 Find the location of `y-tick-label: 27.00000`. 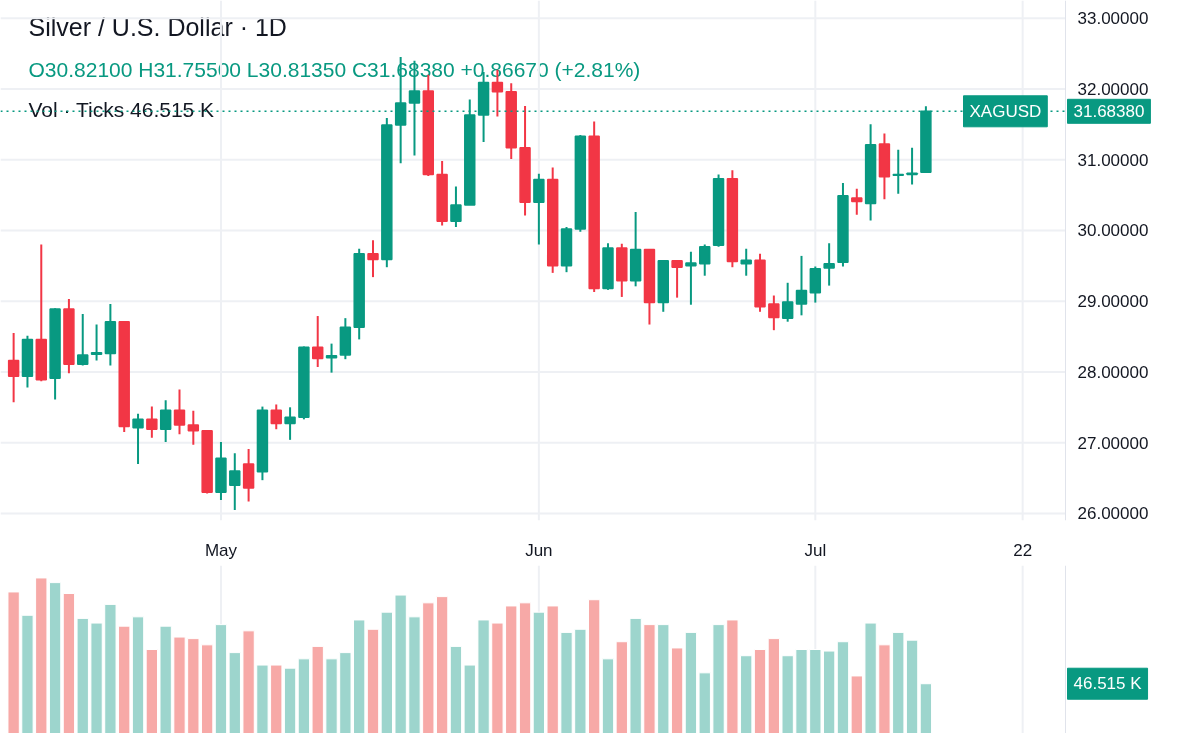

y-tick-label: 27.00000 is located at coordinates (1113, 443).